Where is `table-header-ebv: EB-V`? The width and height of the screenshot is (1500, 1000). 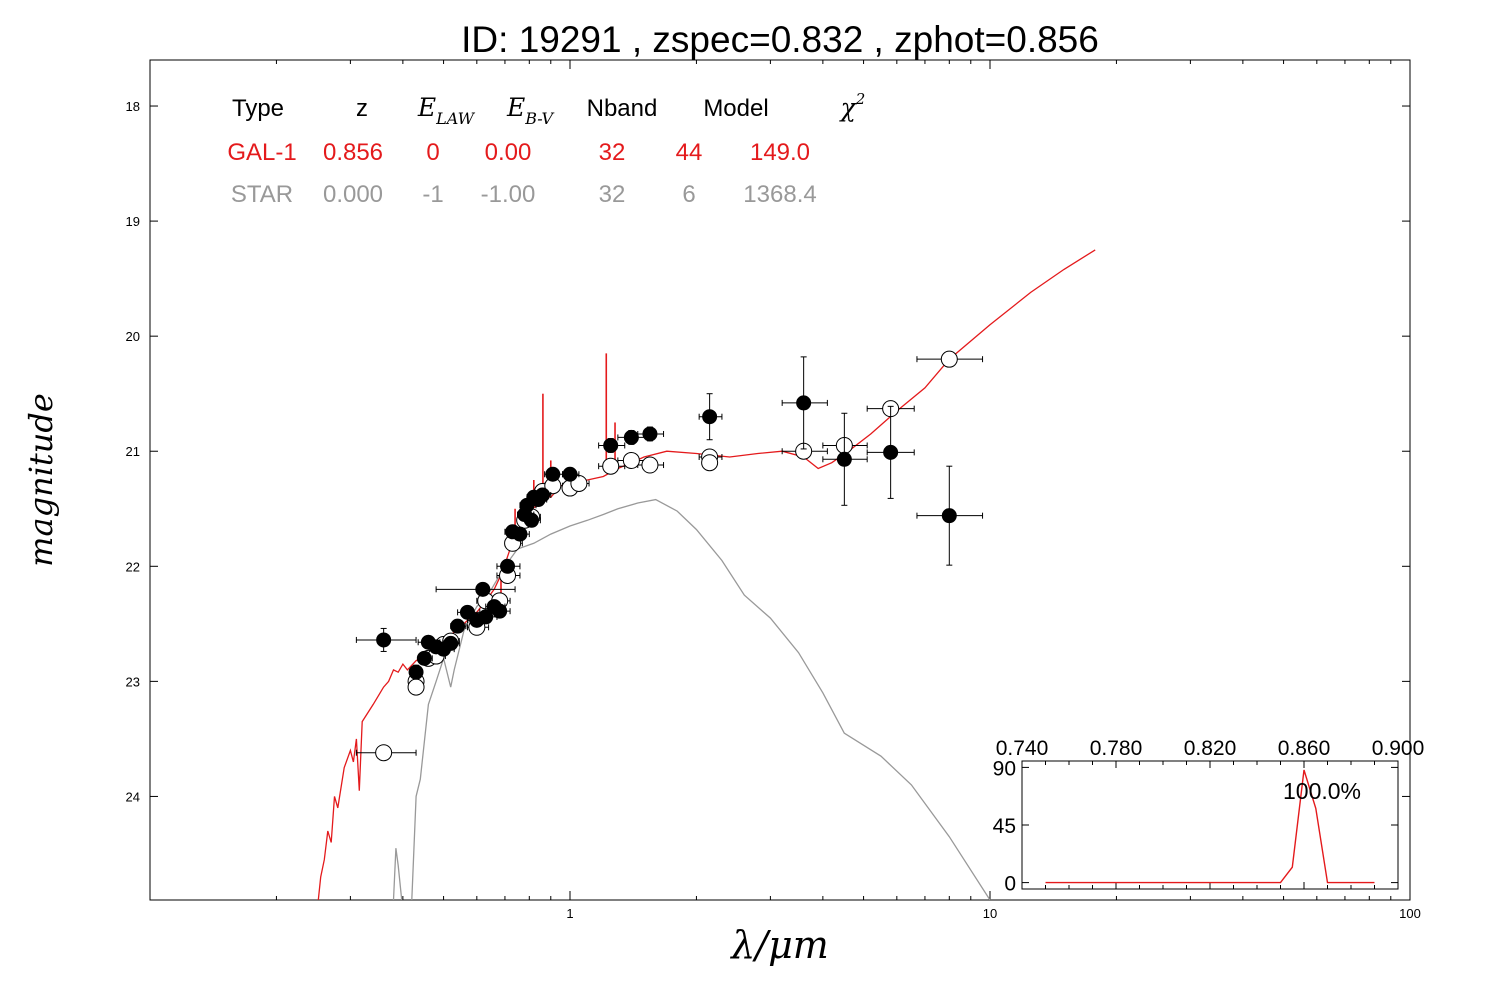 table-header-ebv: EB-V is located at coordinates (530, 110).